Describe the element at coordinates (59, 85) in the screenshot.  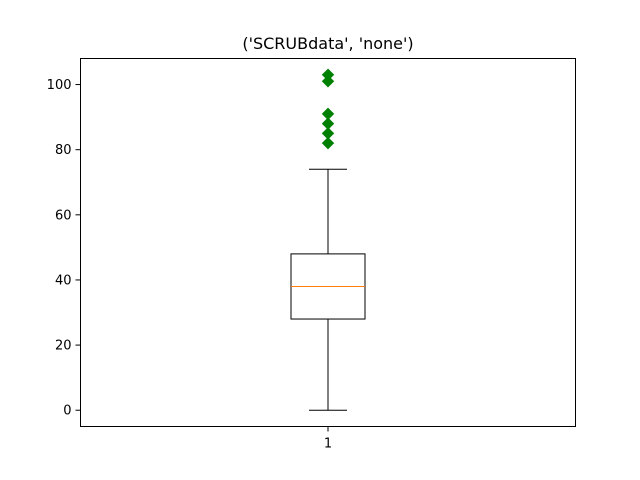
I see `y-tick-label: 100` at that location.